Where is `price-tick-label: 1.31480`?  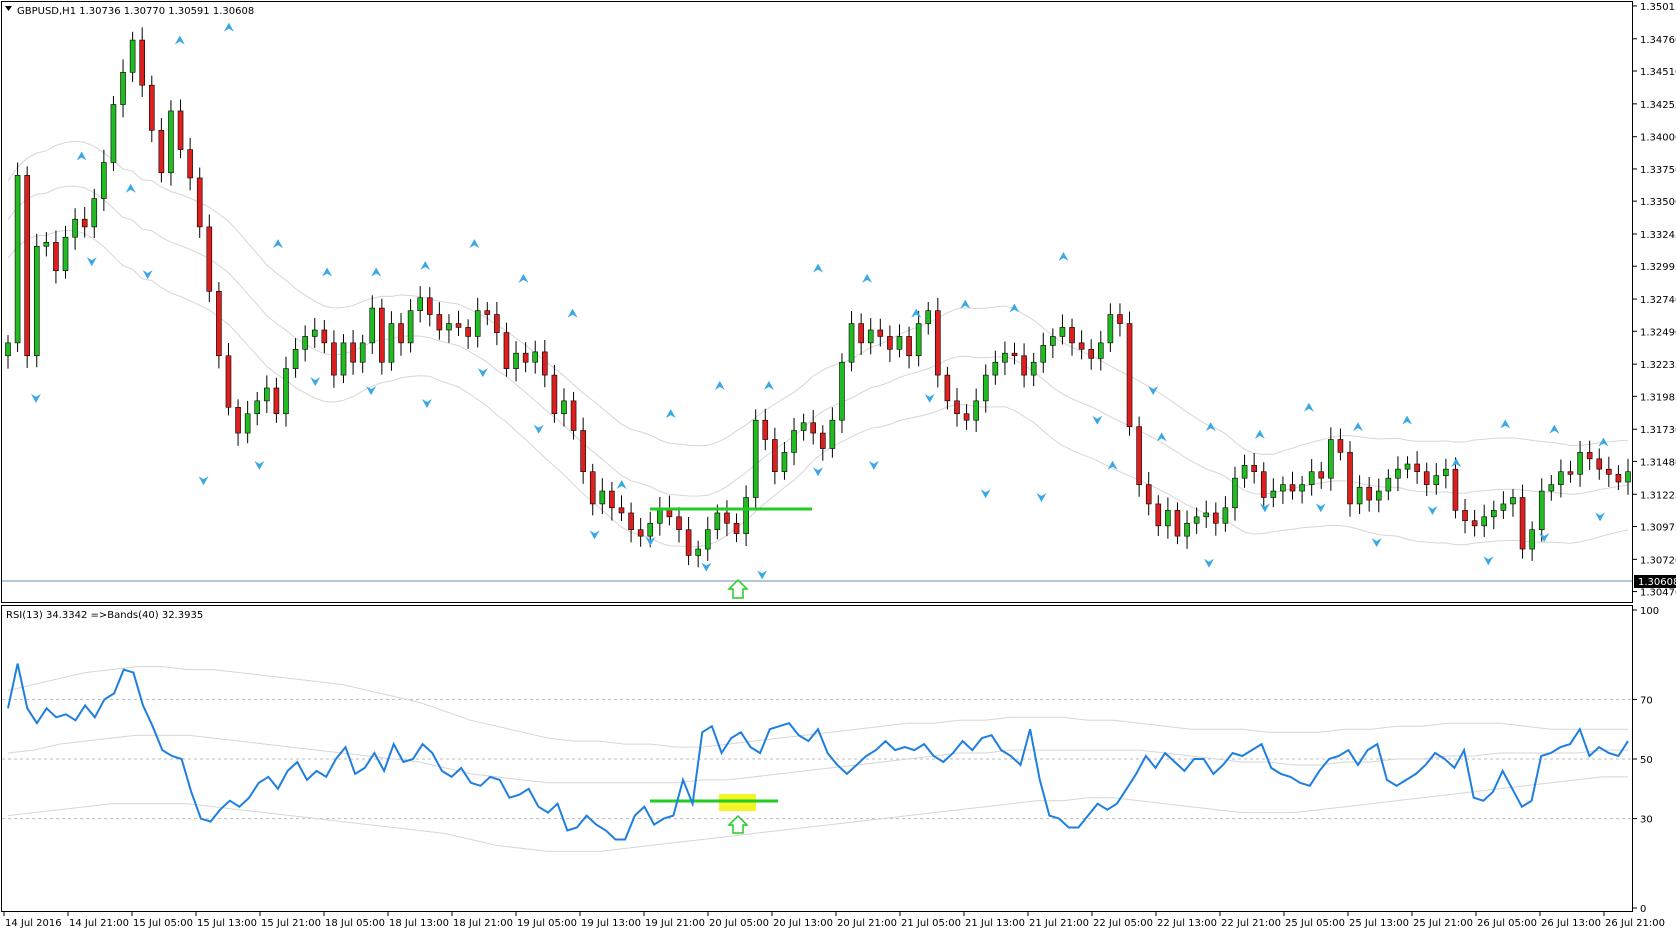 price-tick-label: 1.31480 is located at coordinates (1658, 462).